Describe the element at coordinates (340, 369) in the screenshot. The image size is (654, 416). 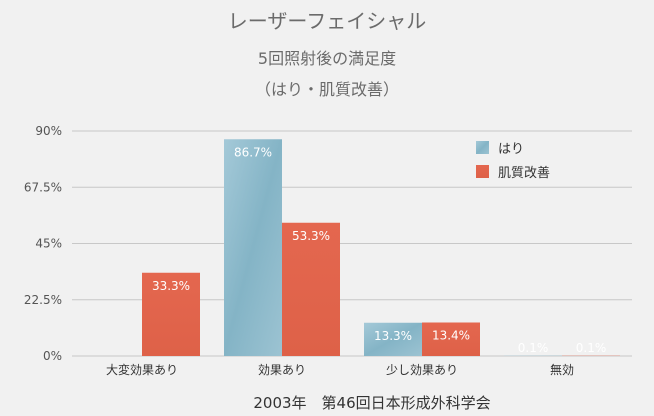
I see `x-axis-categories: 大変効果あり 効果あり 少し効果あり 無効` at that location.